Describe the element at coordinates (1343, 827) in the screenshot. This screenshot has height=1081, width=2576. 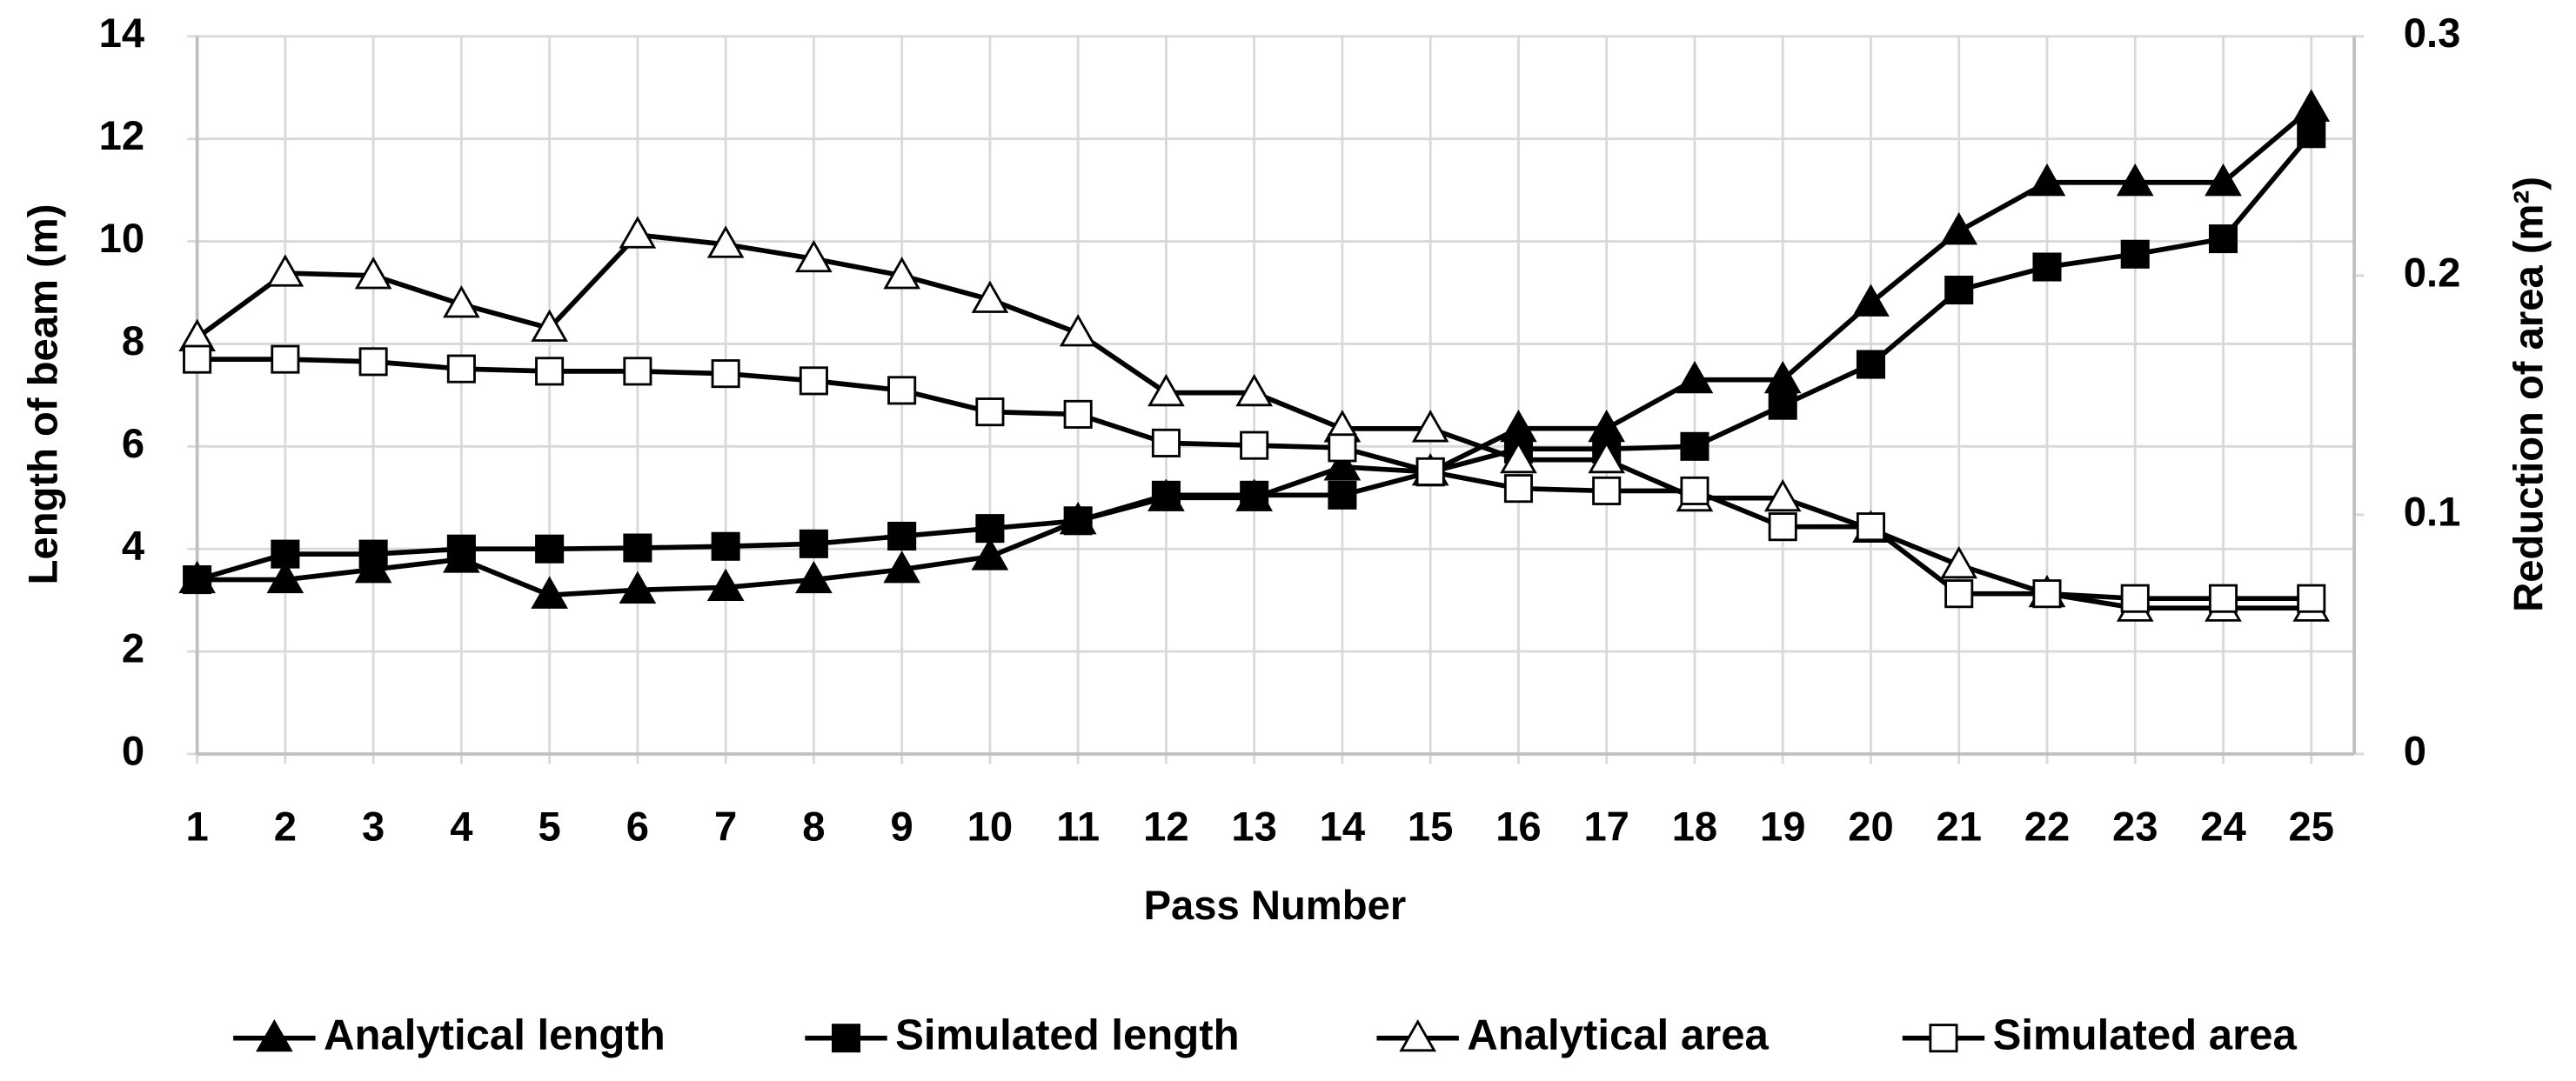
I see `x-tick-label: 14` at that location.